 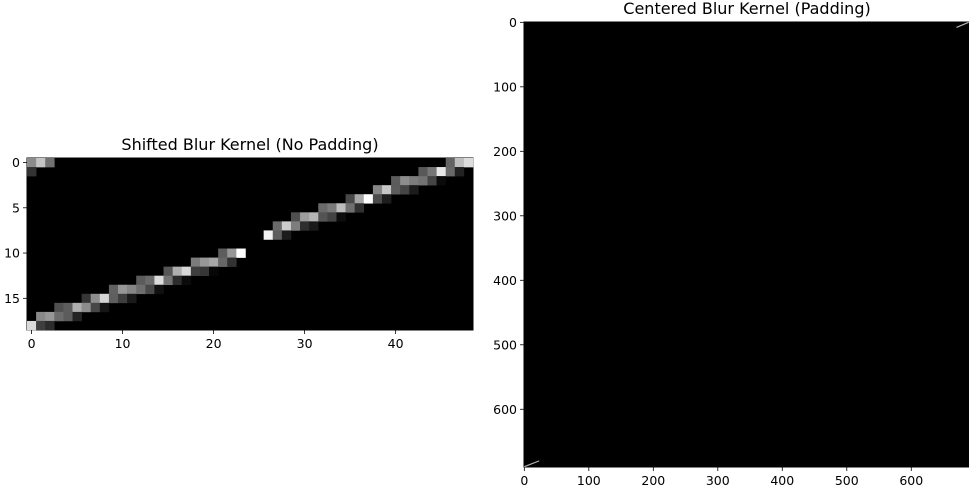 What do you see at coordinates (505, 151) in the screenshot?
I see `y-tick-label: 200` at bounding box center [505, 151].